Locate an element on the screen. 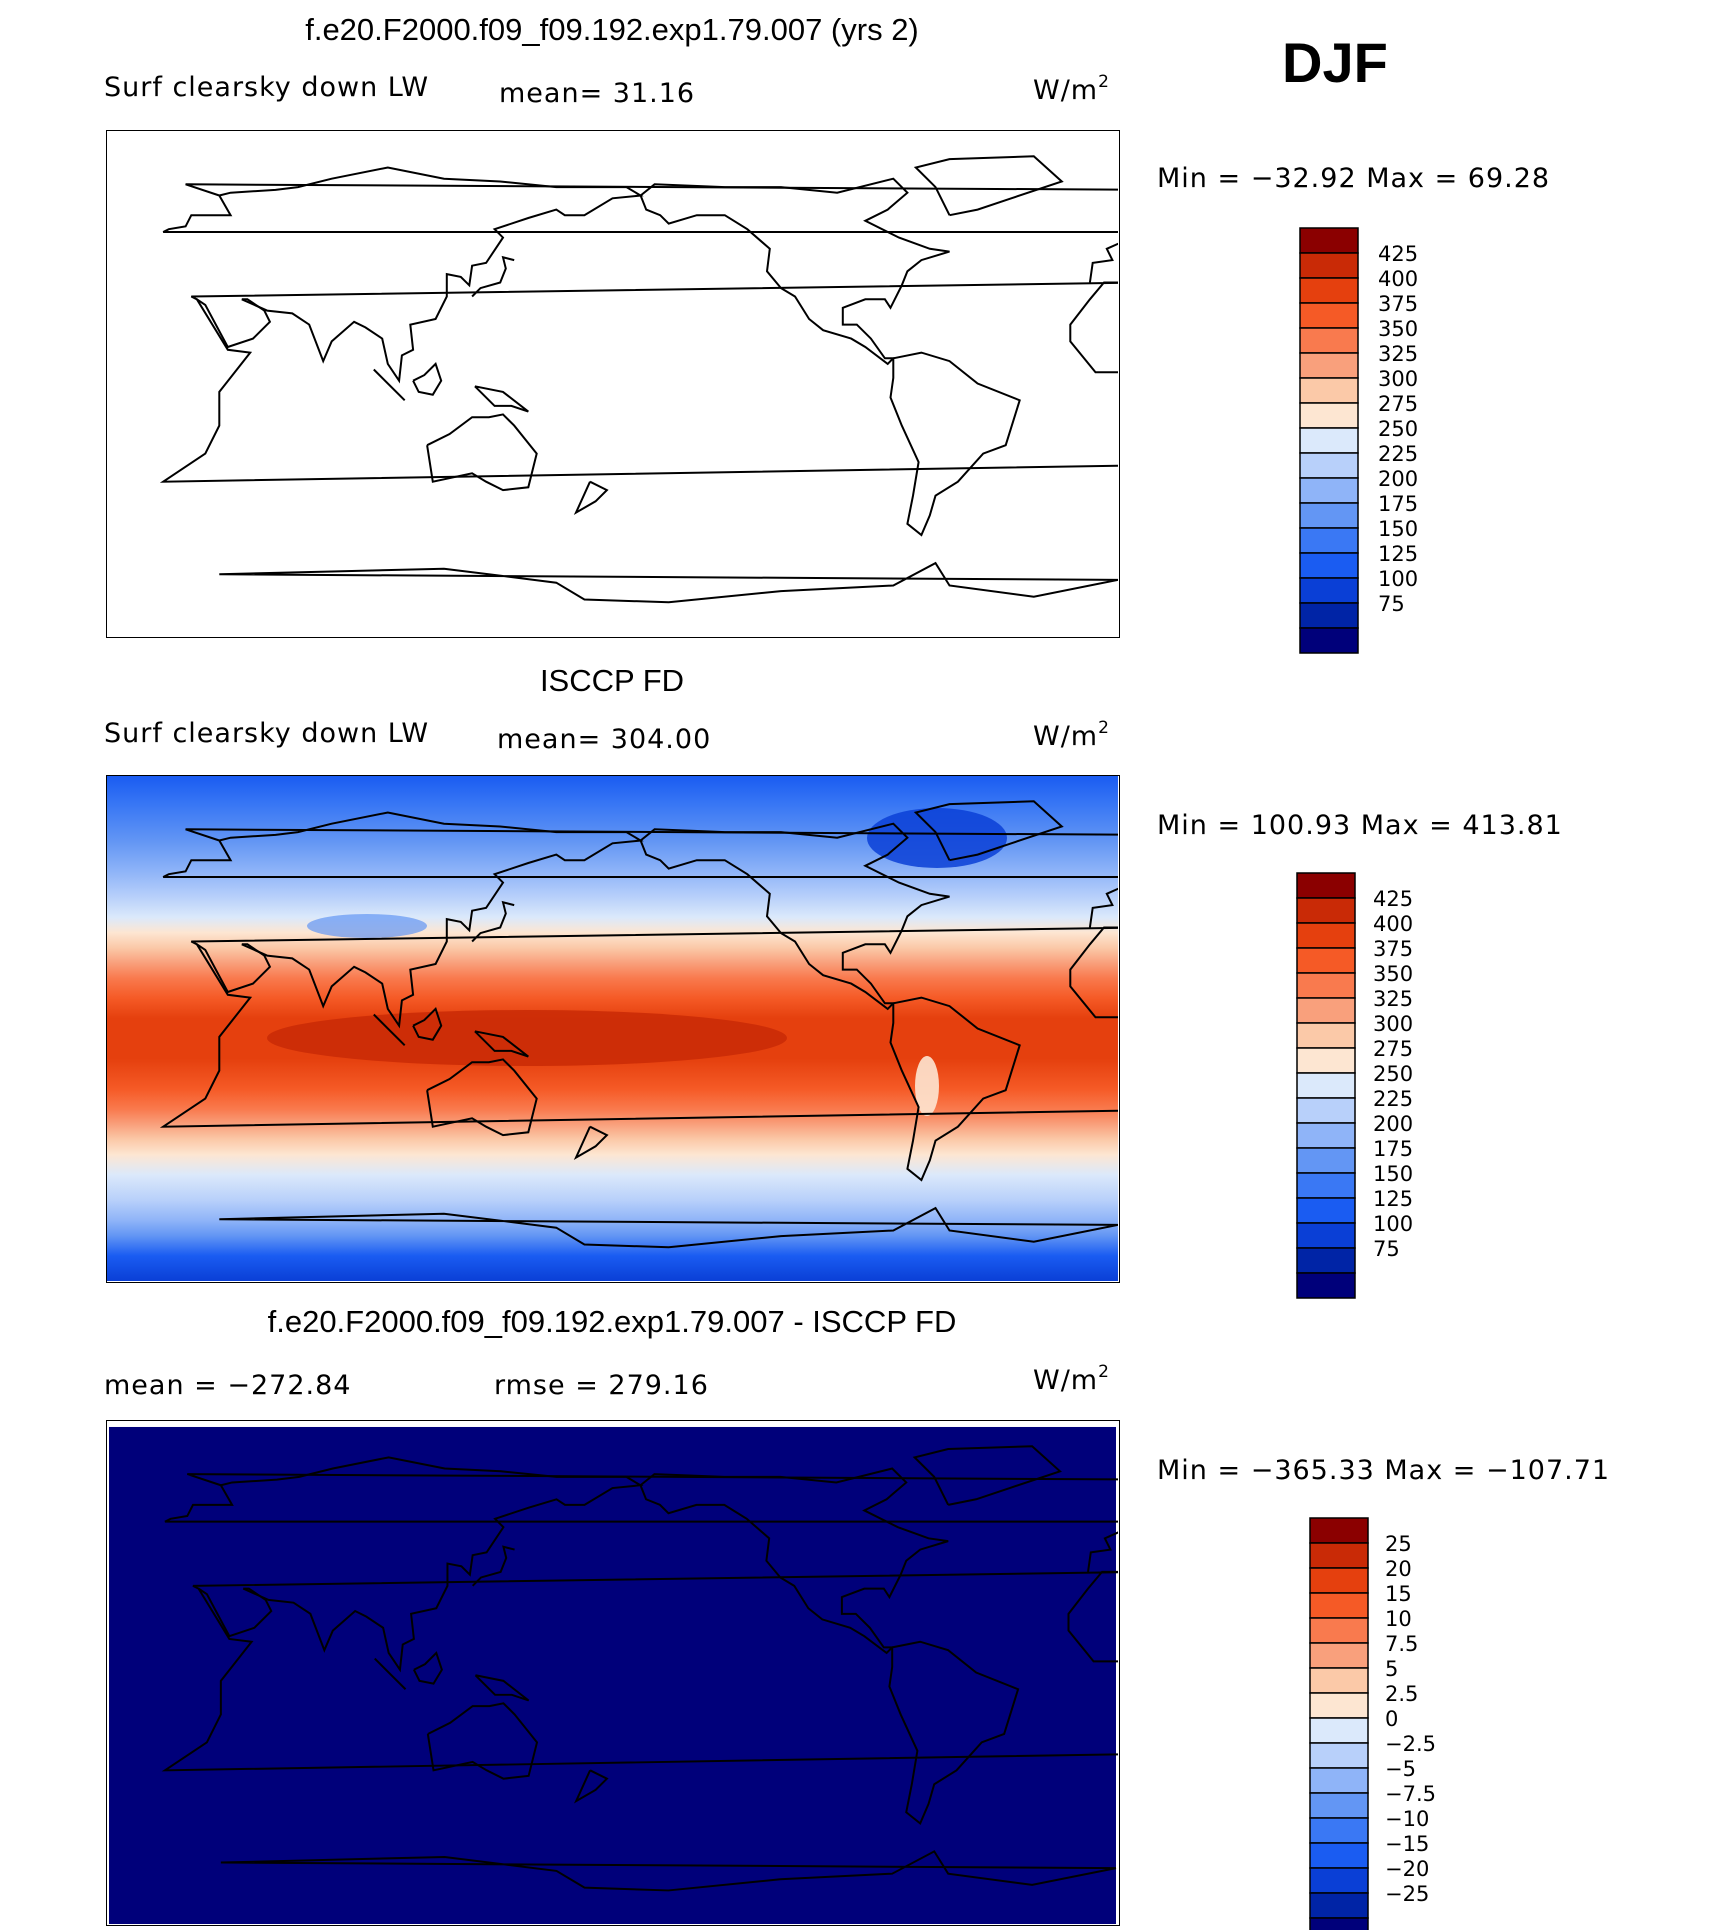 The width and height of the screenshot is (1710, 1930). colorbar-tick-label: 350 is located at coordinates (1398, 329).